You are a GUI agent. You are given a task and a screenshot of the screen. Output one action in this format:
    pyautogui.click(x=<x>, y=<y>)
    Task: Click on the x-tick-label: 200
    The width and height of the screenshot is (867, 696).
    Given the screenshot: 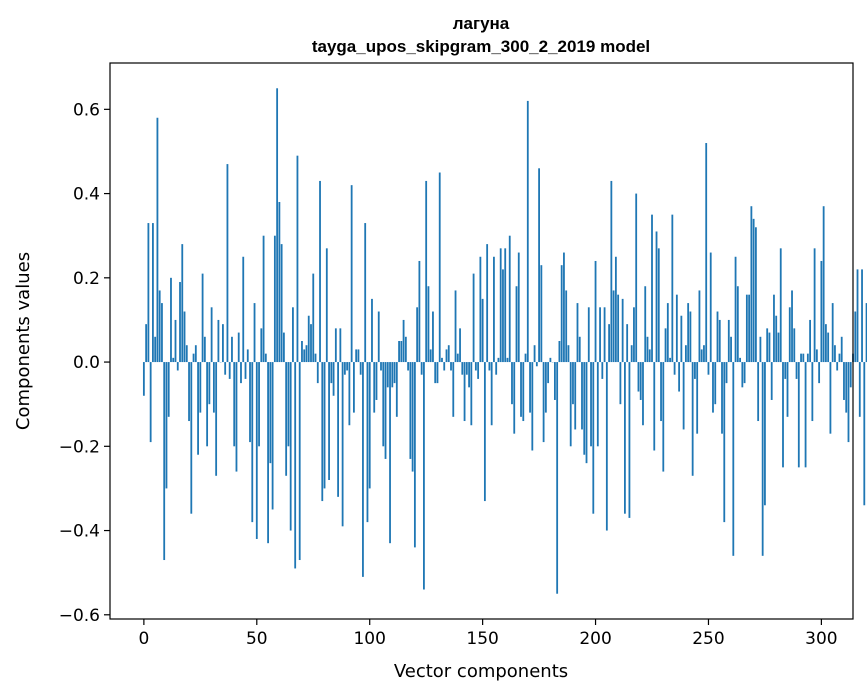 What is the action you would take?
    pyautogui.click(x=595, y=639)
    